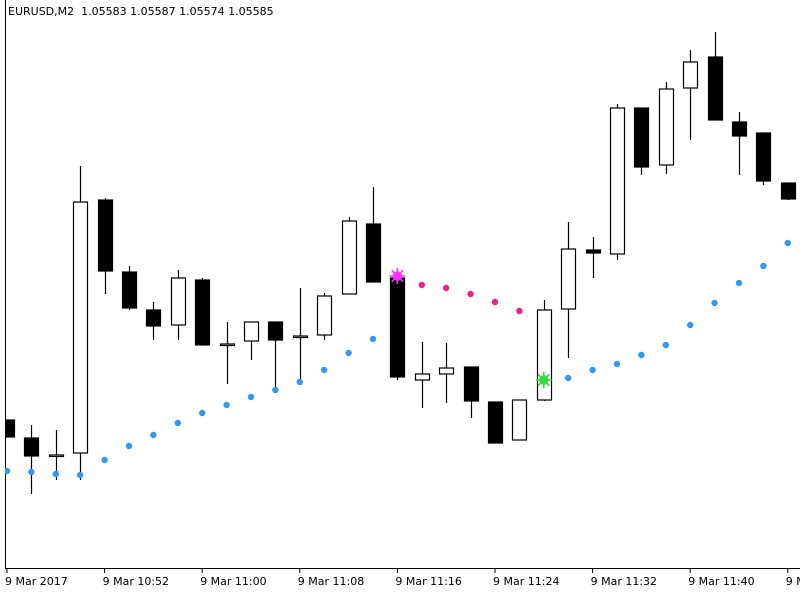 The image size is (800, 600). I want to click on x-tick-label: 9 Mar 11:24, so click(526, 581).